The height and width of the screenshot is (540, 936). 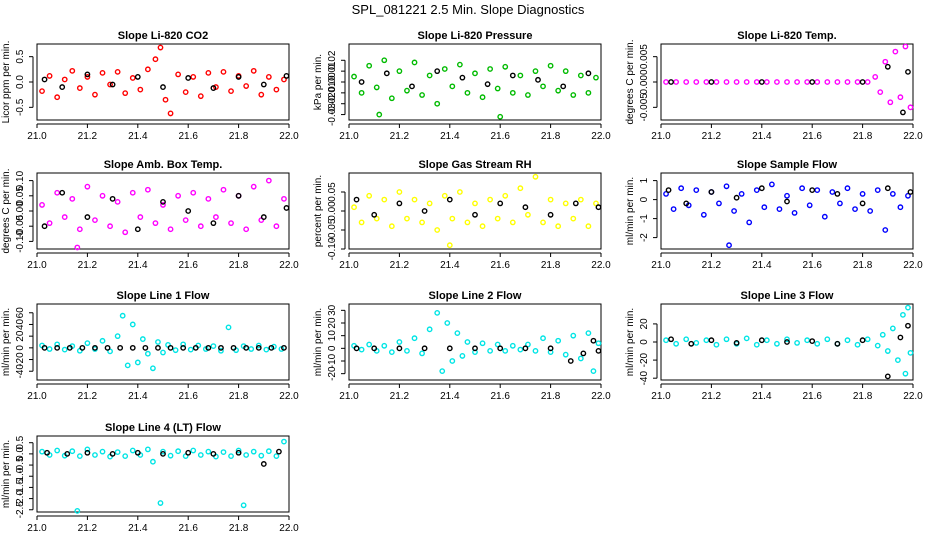 What do you see at coordinates (332, 323) in the screenshot?
I see `panel-8-y-tick-label: 20` at bounding box center [332, 323].